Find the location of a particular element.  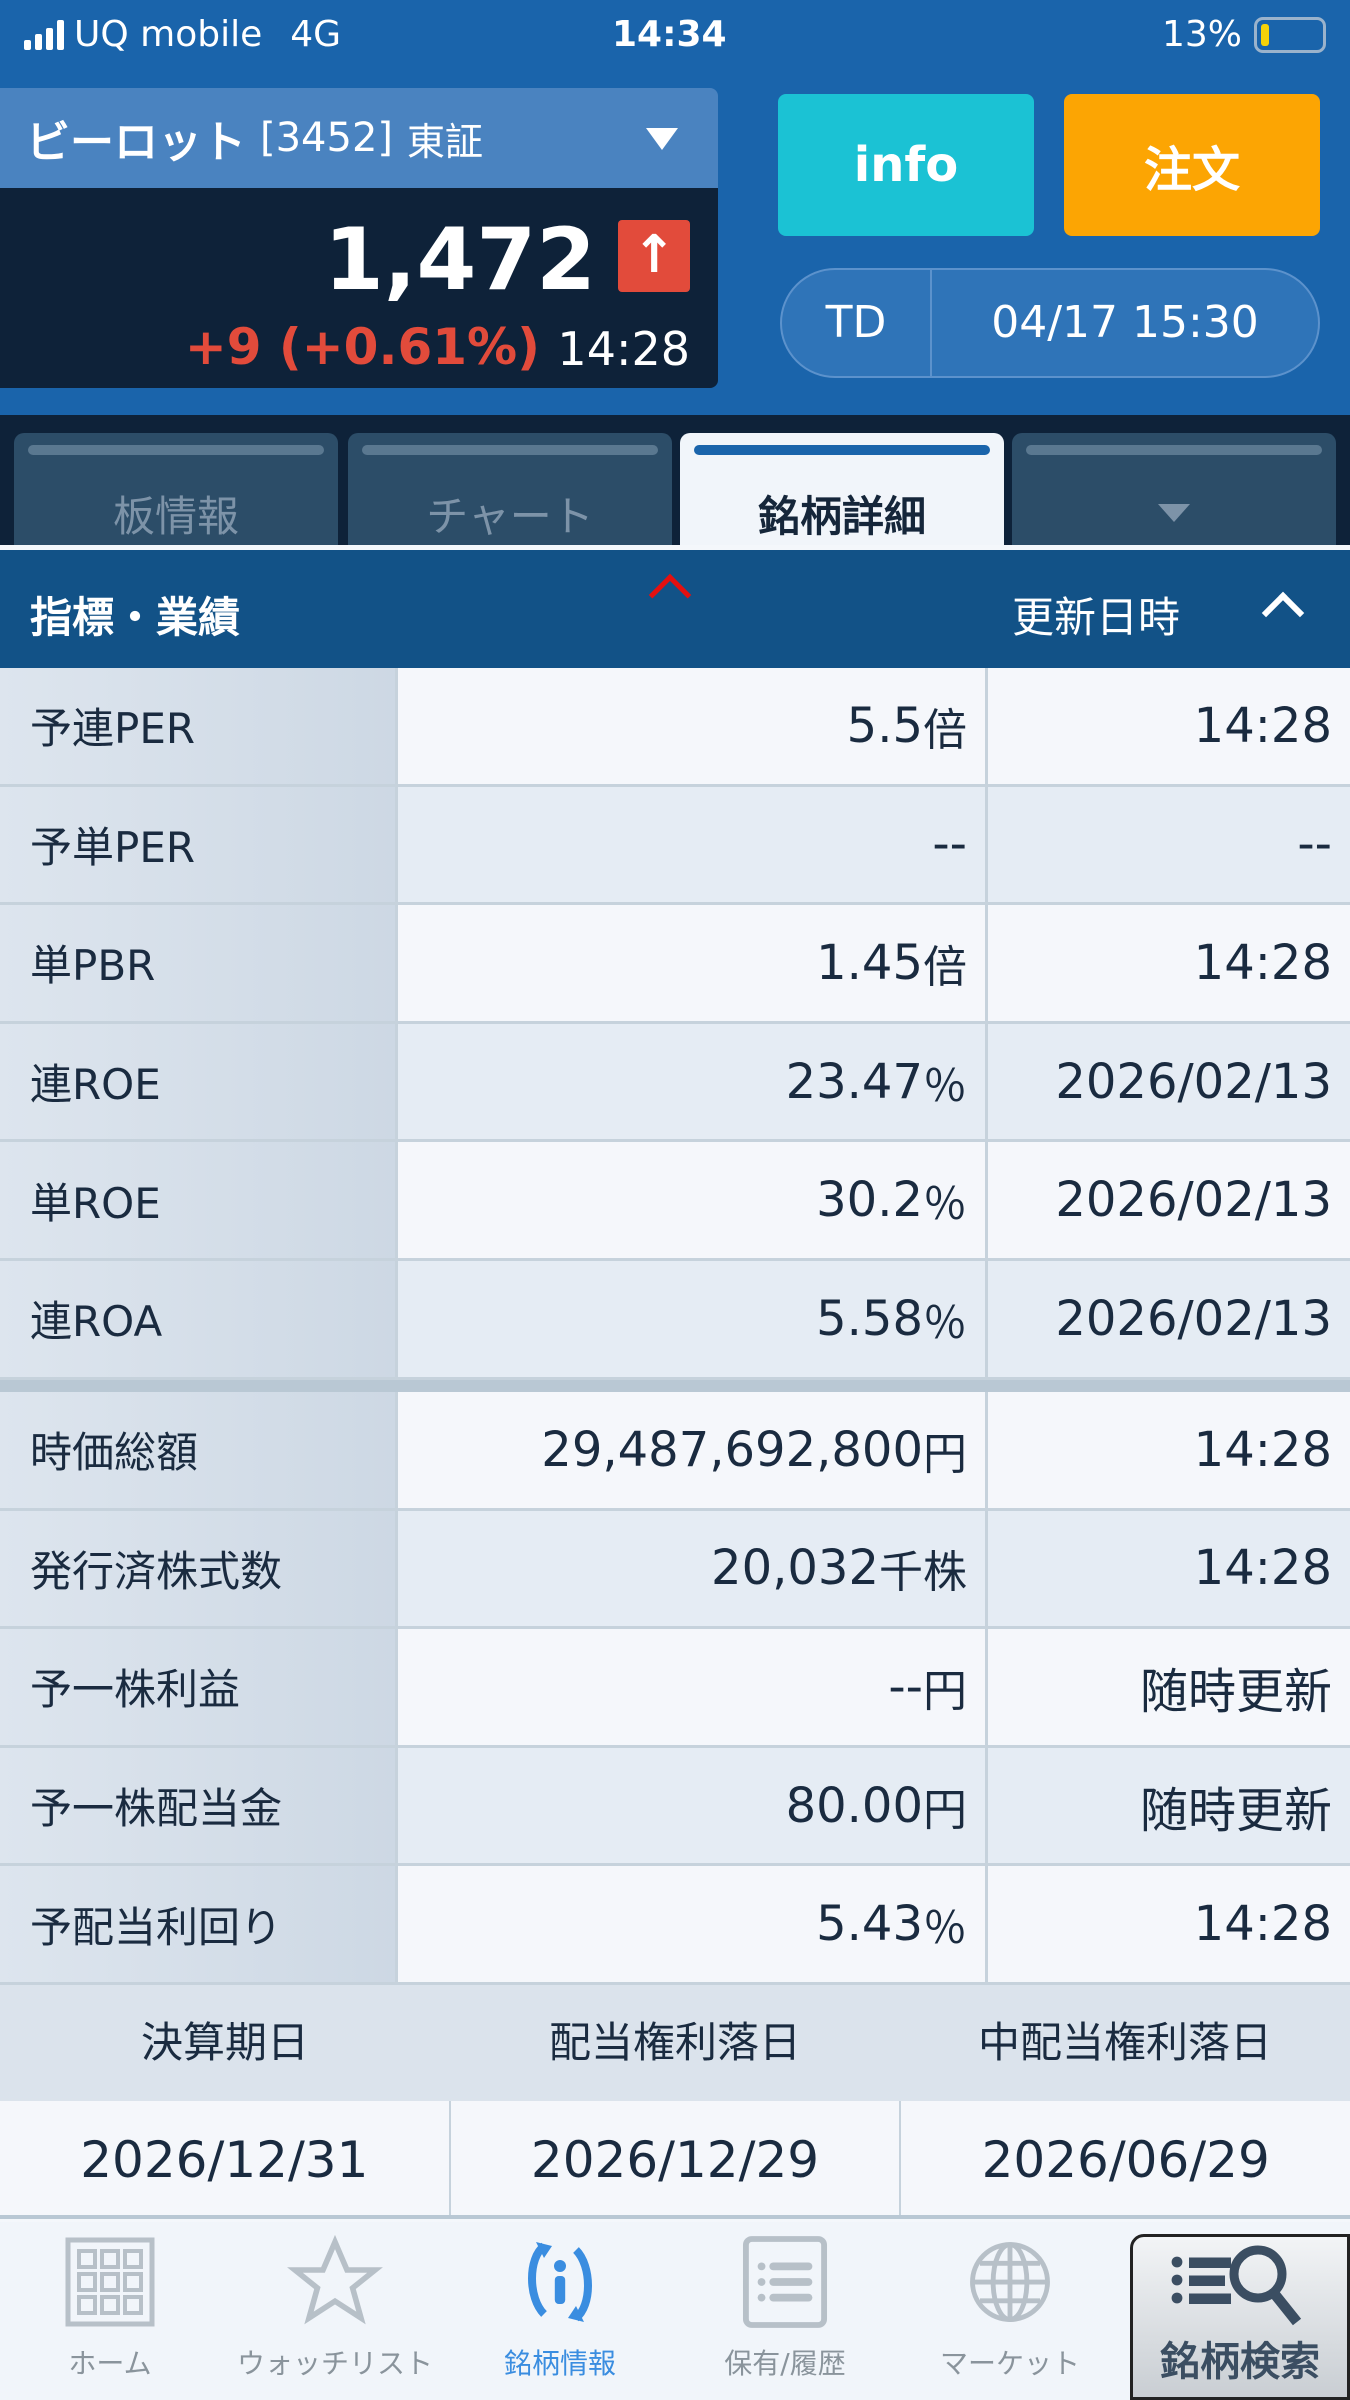

metric-value: 20,032 千株 is located at coordinates (693, 1568).